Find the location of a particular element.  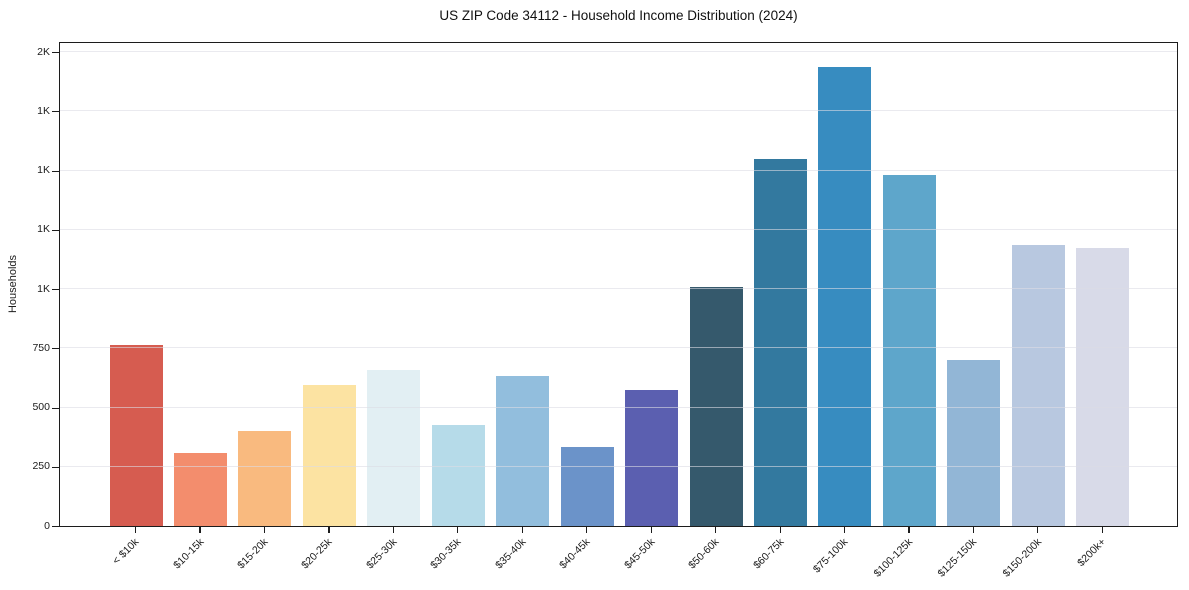

x-tick-label: $50-60k is located at coordinates (704, 554).